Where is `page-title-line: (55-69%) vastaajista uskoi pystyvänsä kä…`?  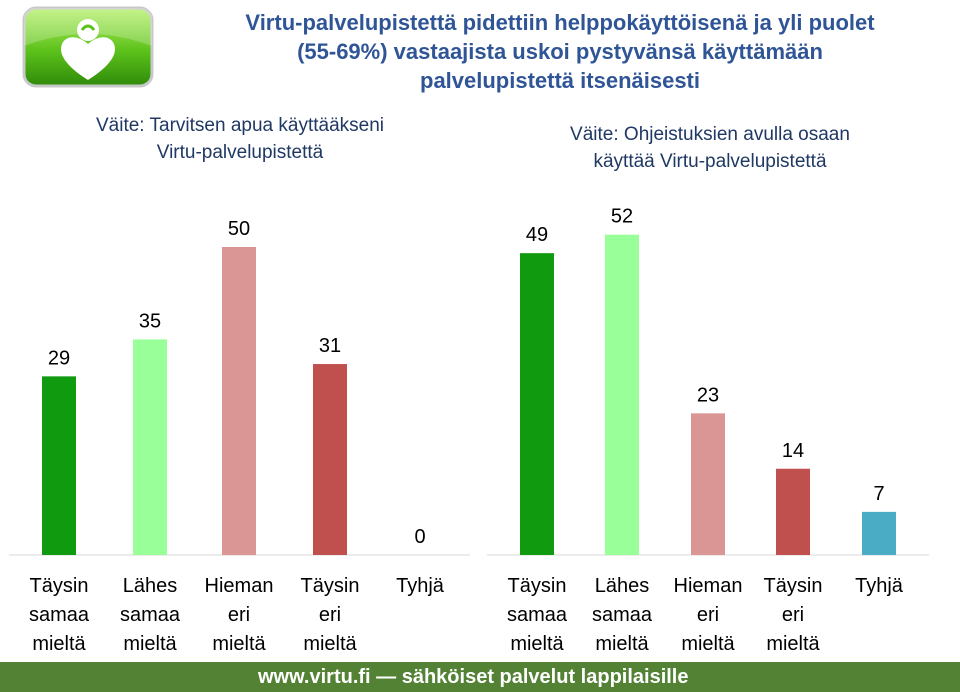
page-title-line: (55-69%) vastaajista uskoi pystyvänsä kä… is located at coordinates (560, 51).